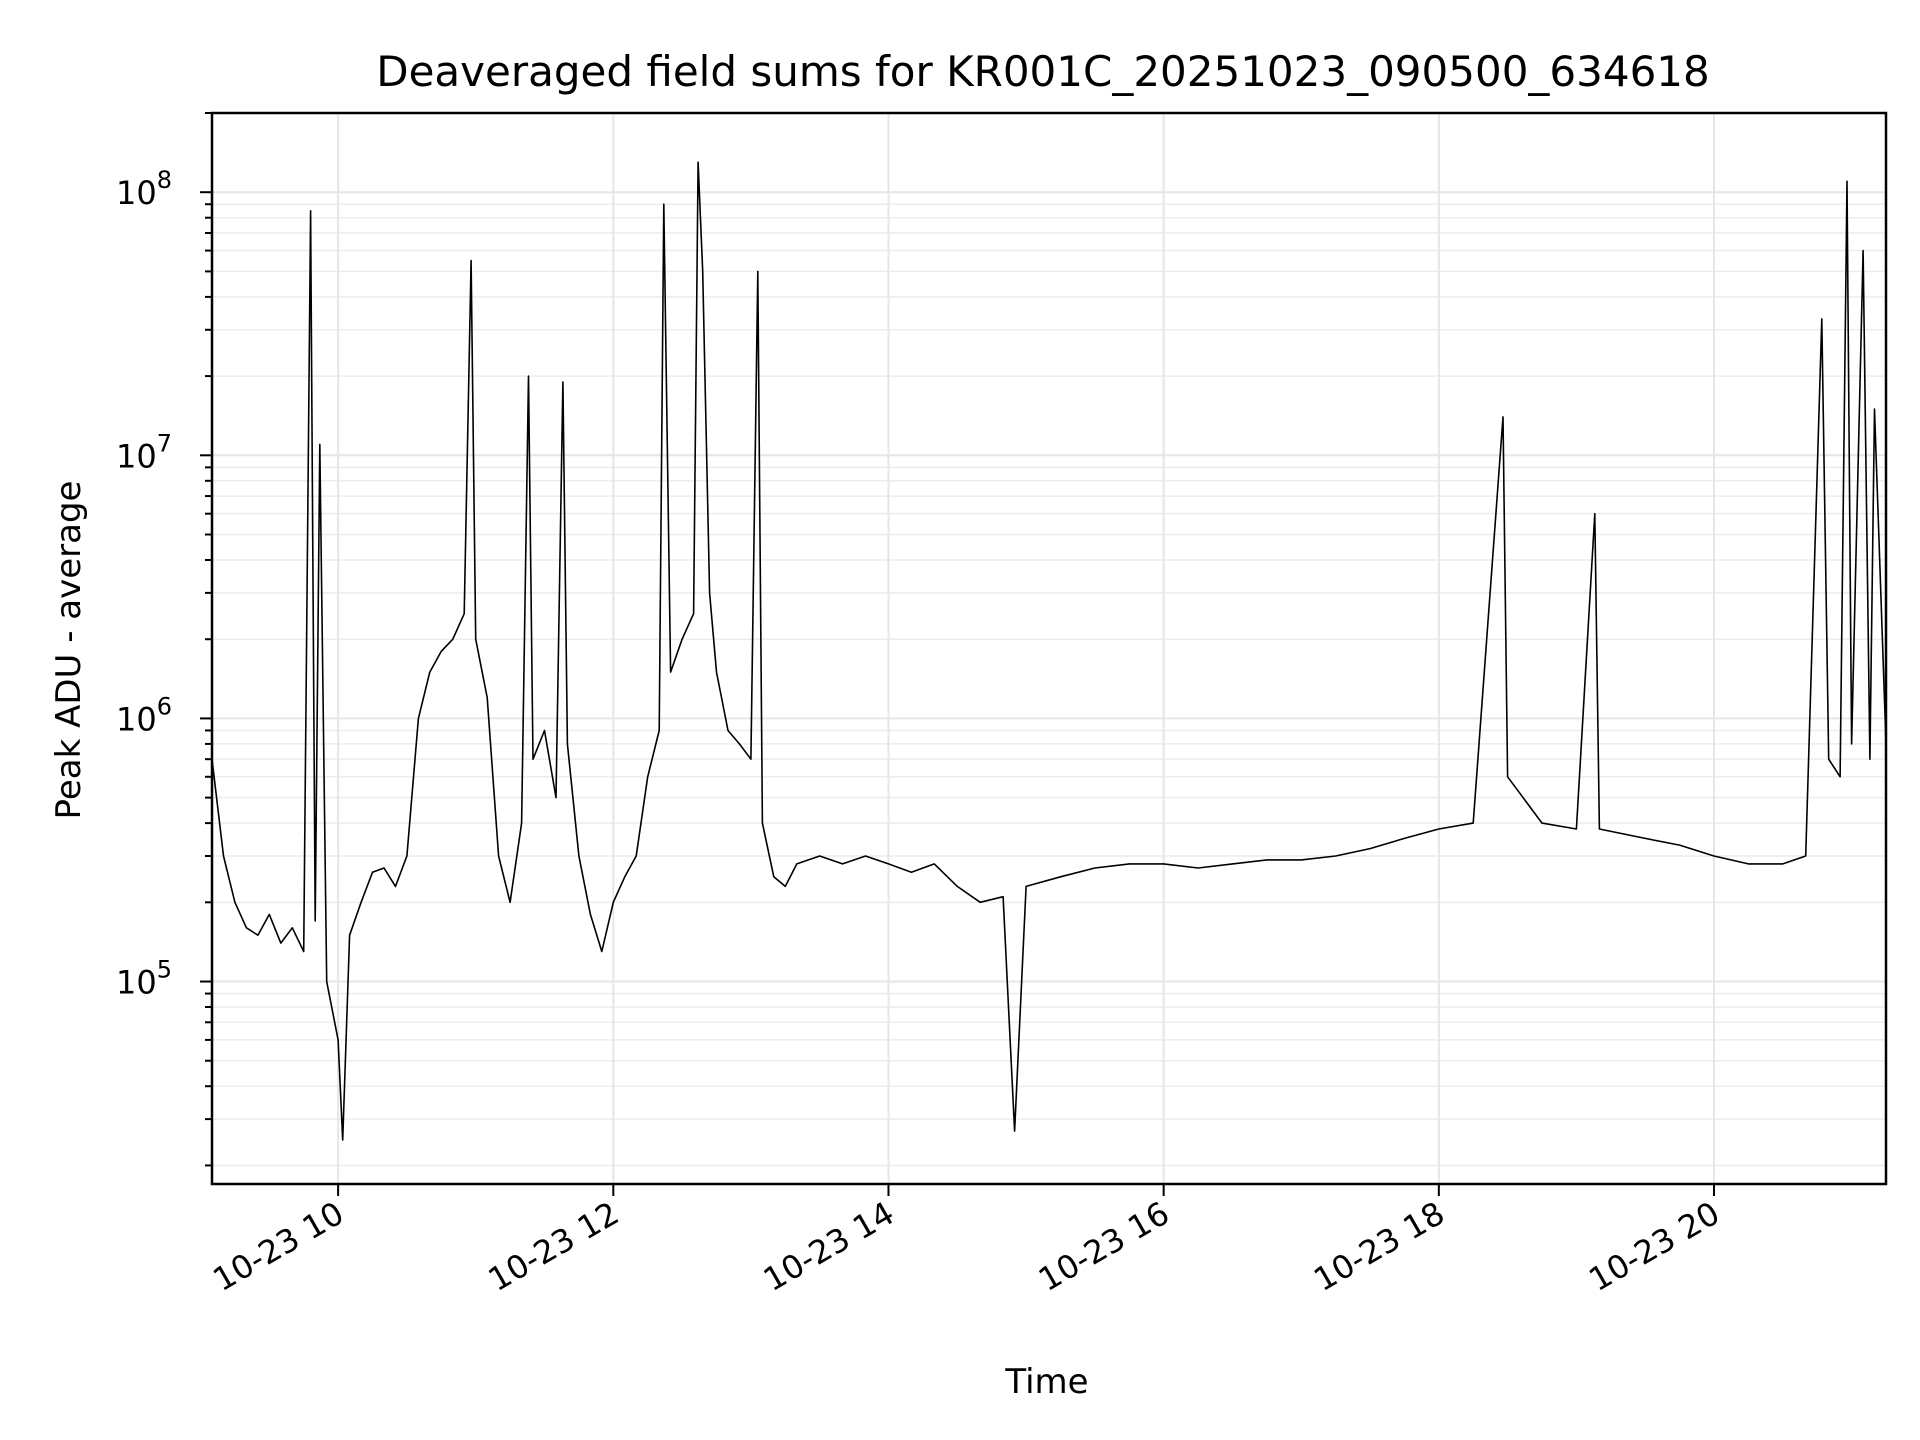  I want to click on y-tick-label: 10⁵, so click(144, 979).